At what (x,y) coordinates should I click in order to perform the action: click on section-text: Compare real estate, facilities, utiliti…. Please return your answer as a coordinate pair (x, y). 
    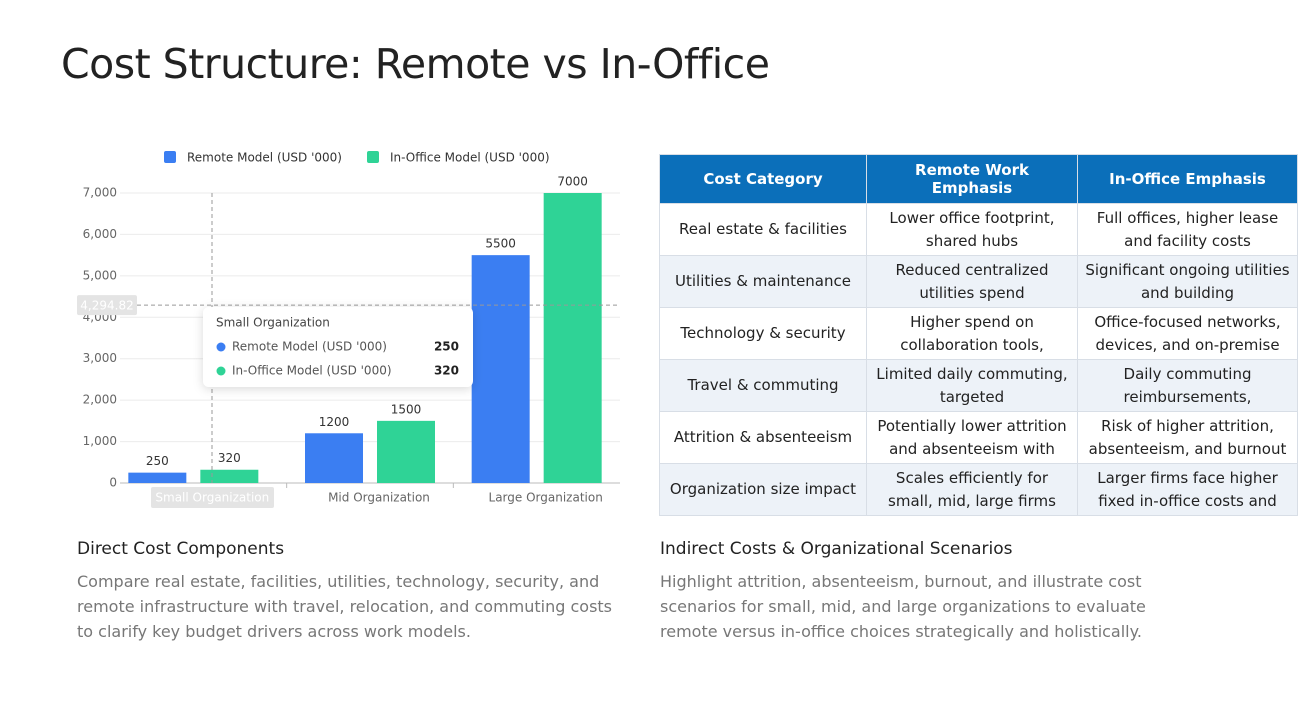
    Looking at the image, I should click on (345, 606).